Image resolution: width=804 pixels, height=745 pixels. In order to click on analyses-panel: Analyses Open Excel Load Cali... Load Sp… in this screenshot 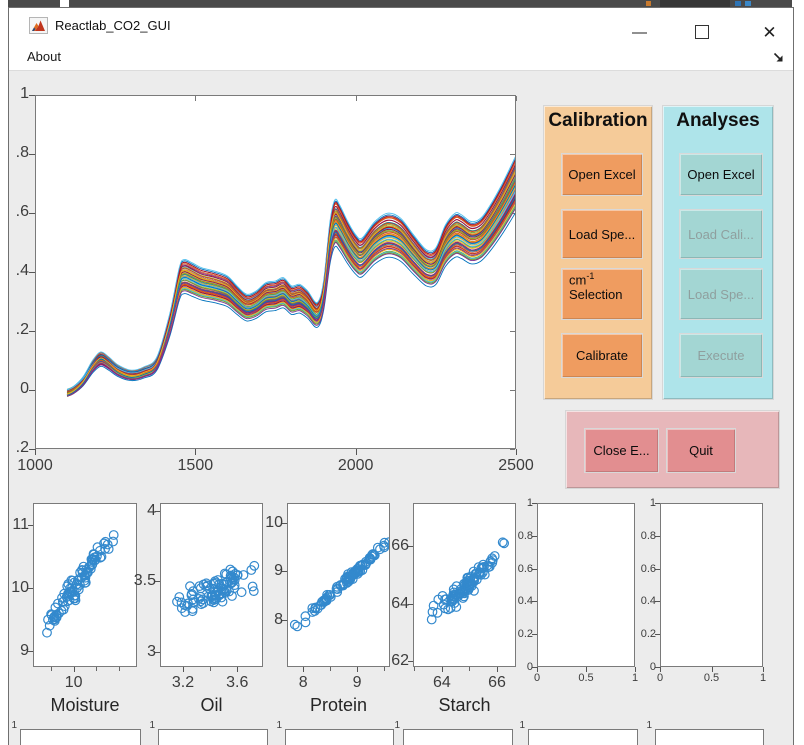, I will do `click(718, 252)`.